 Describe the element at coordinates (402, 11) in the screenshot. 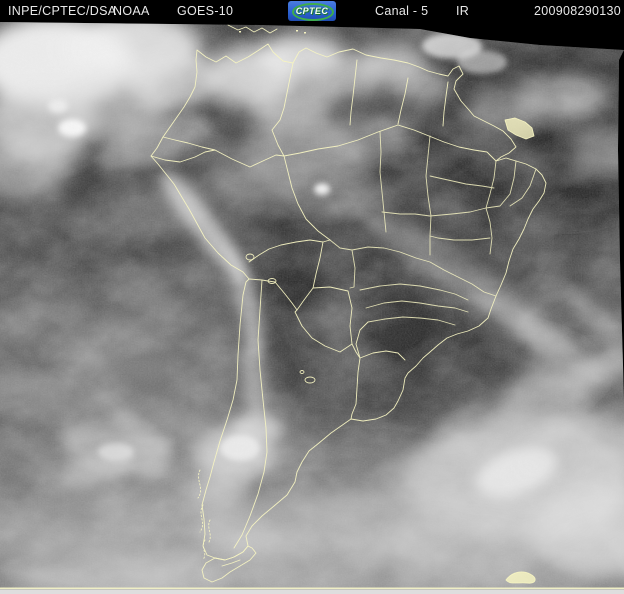

I see `channel-label: Canal - 5` at that location.